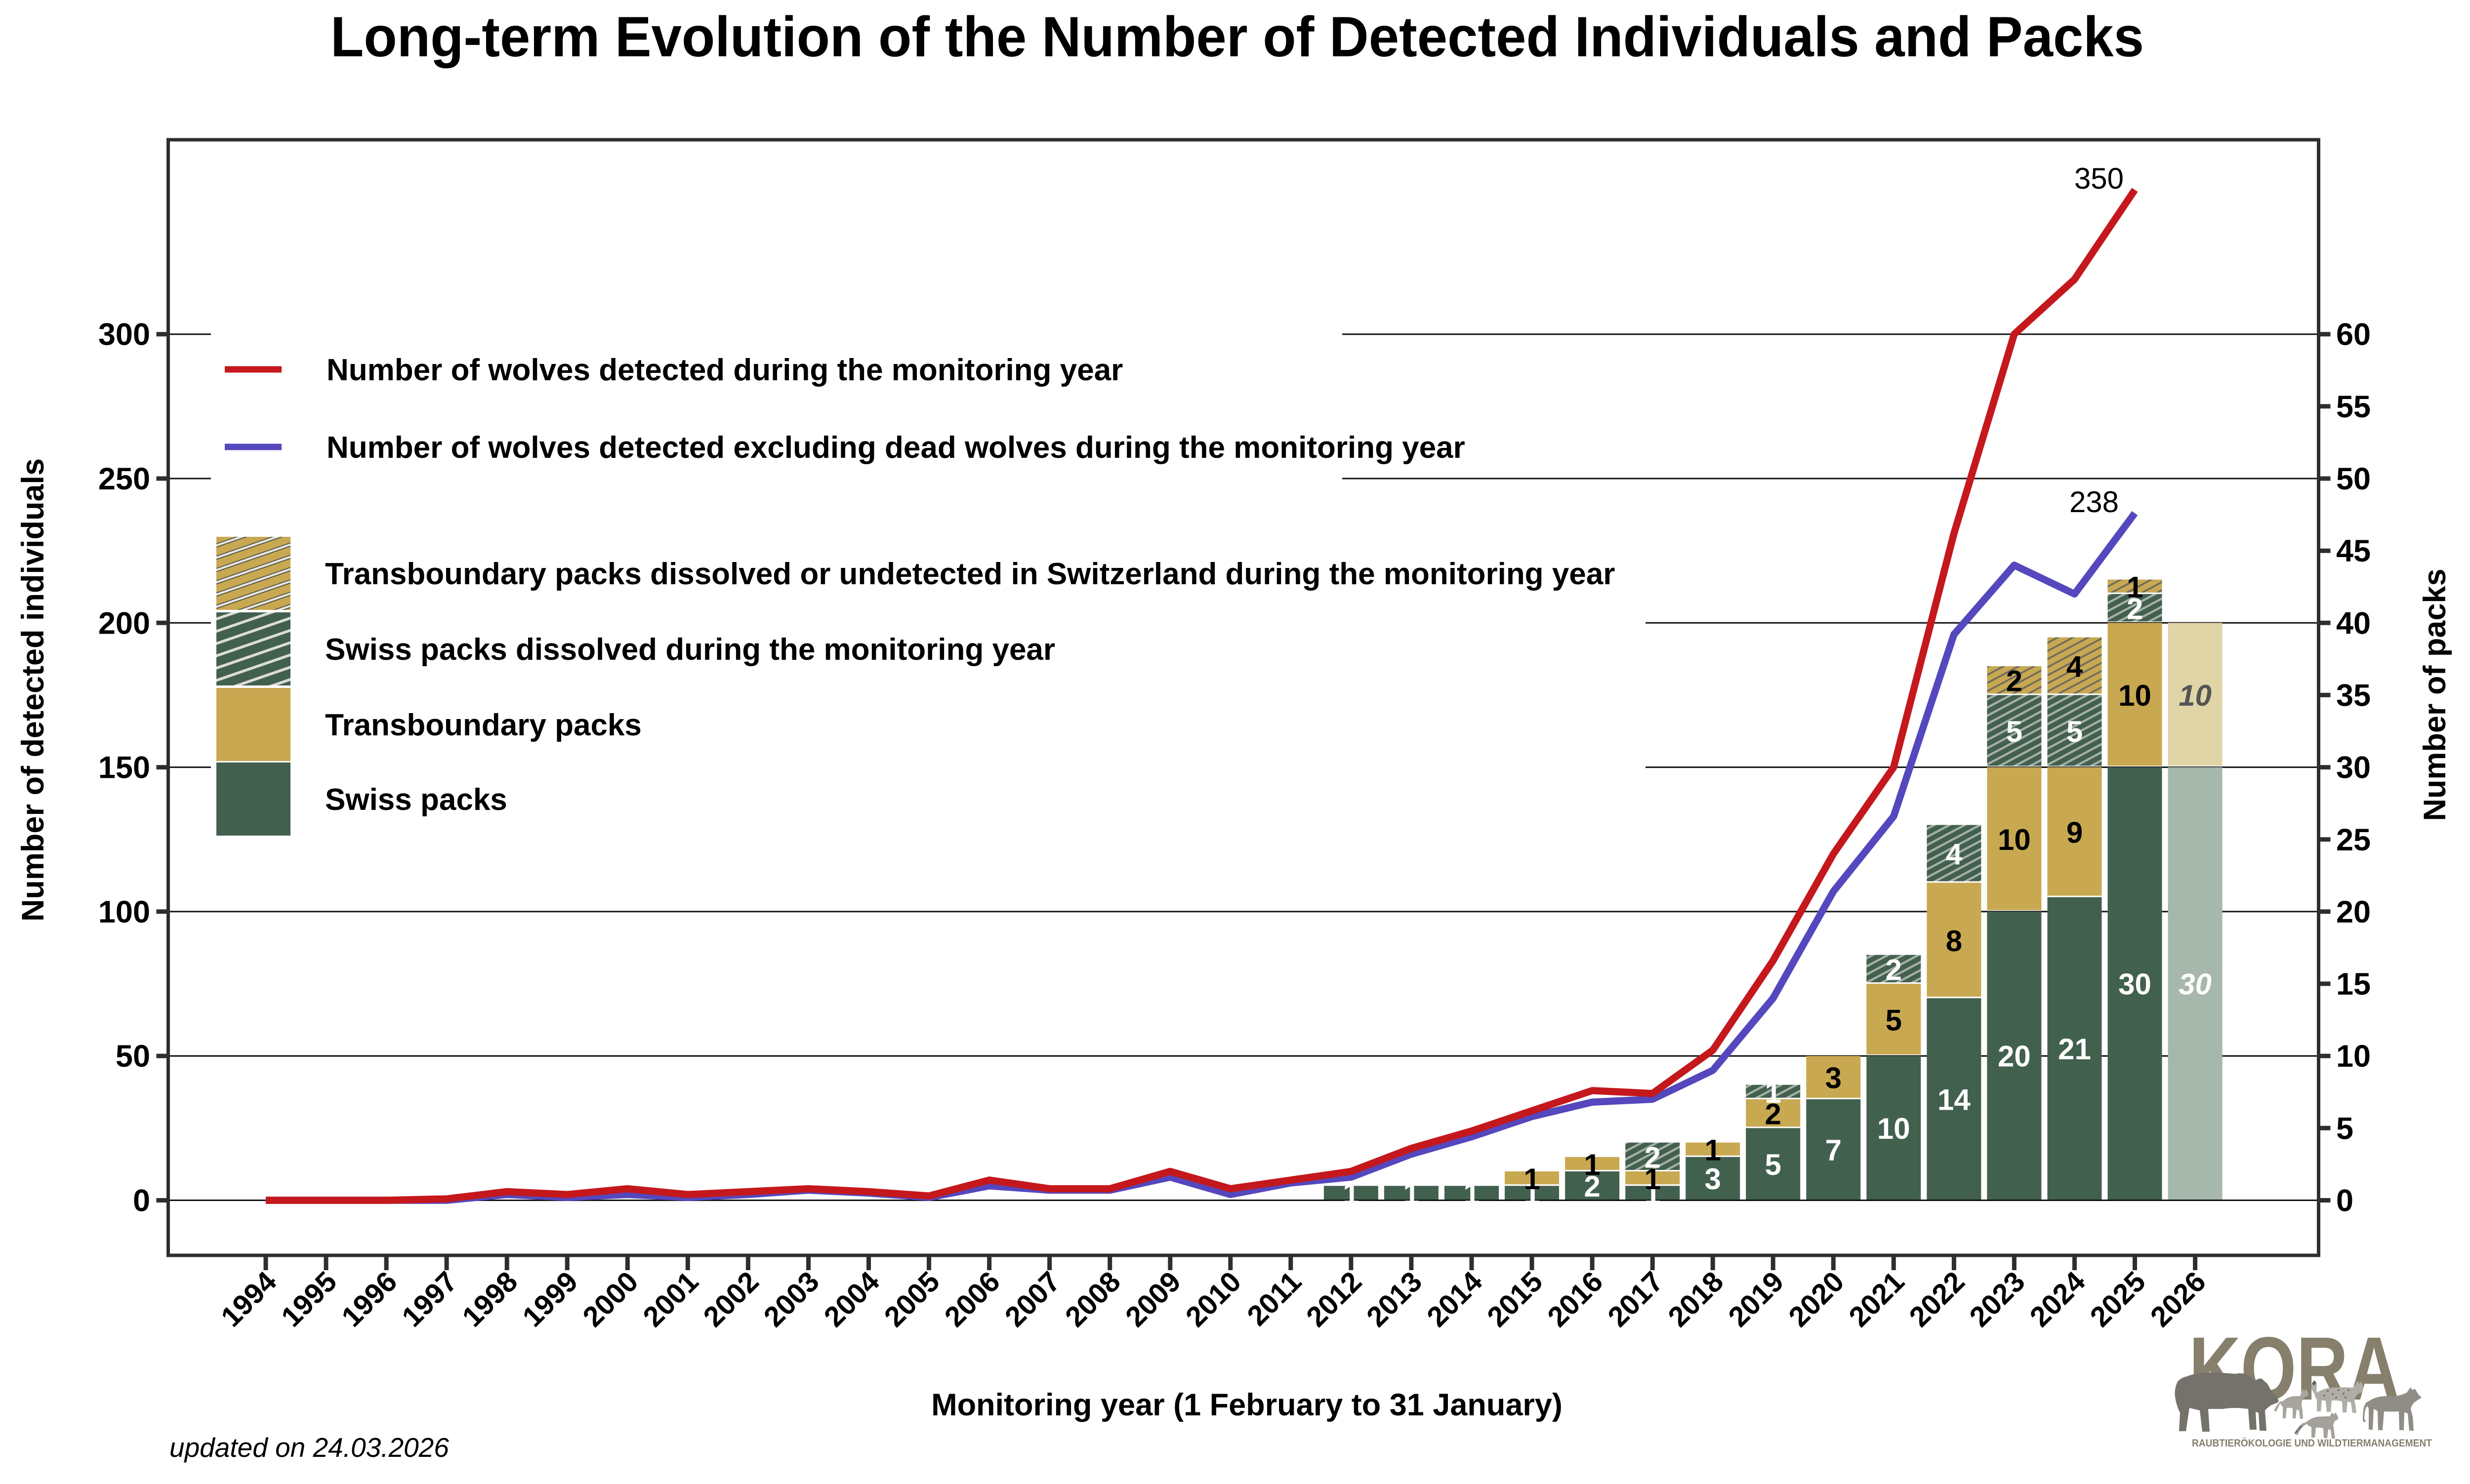 This screenshot has width=2470, height=1484. What do you see at coordinates (2099, 178) in the screenshot?
I see `svg-text: 350` at bounding box center [2099, 178].